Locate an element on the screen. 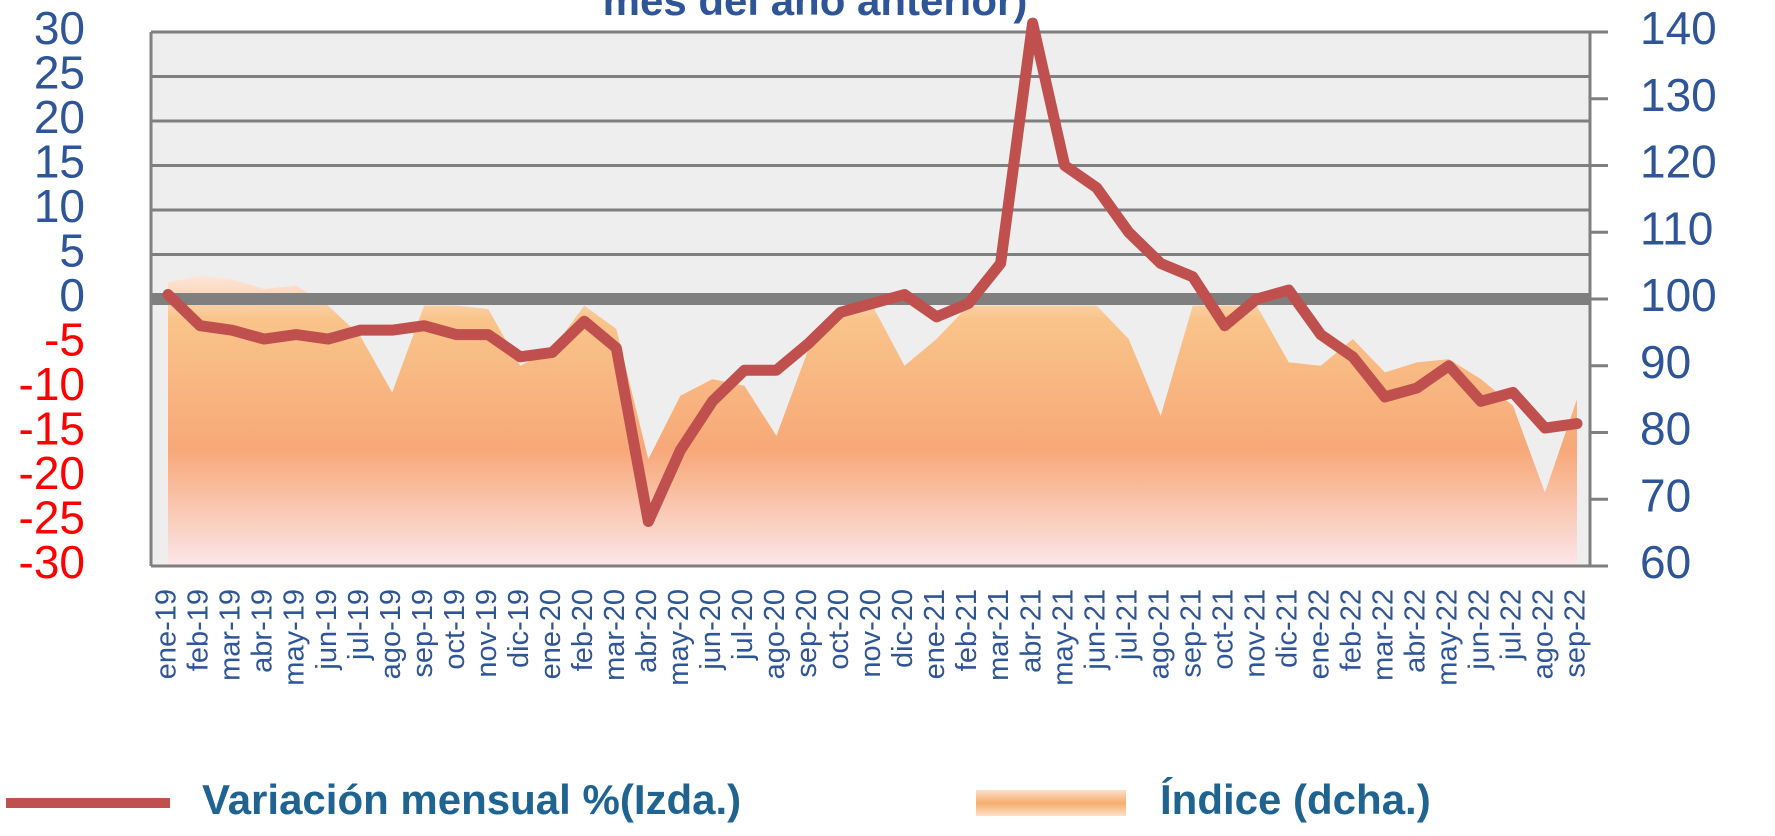 The width and height of the screenshot is (1775, 836). x-tick-label: sep-20 is located at coordinates (807, 633).